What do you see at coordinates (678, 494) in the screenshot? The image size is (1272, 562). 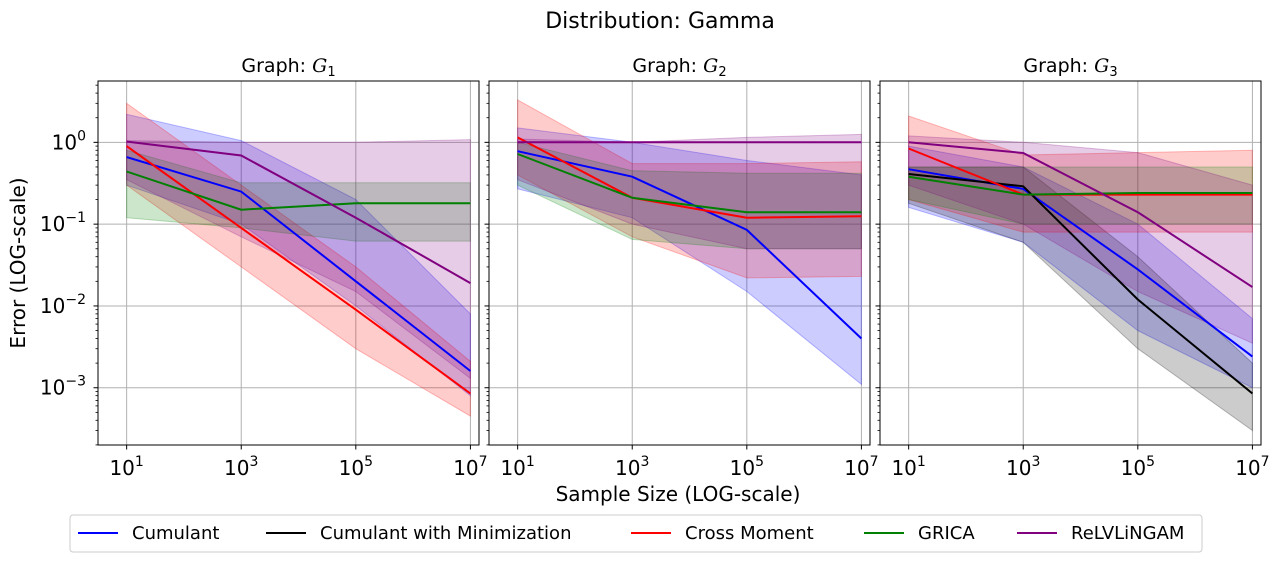 I see `x-axis-label: Sample Size (LOG-scale)` at bounding box center [678, 494].